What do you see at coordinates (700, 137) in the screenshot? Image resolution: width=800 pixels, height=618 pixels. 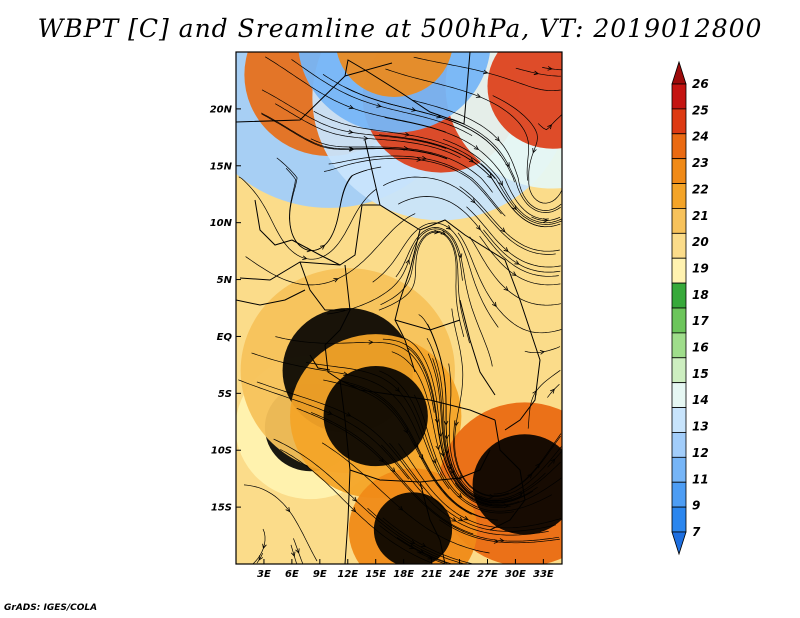 I see `colorbar-label: 24` at bounding box center [700, 137].